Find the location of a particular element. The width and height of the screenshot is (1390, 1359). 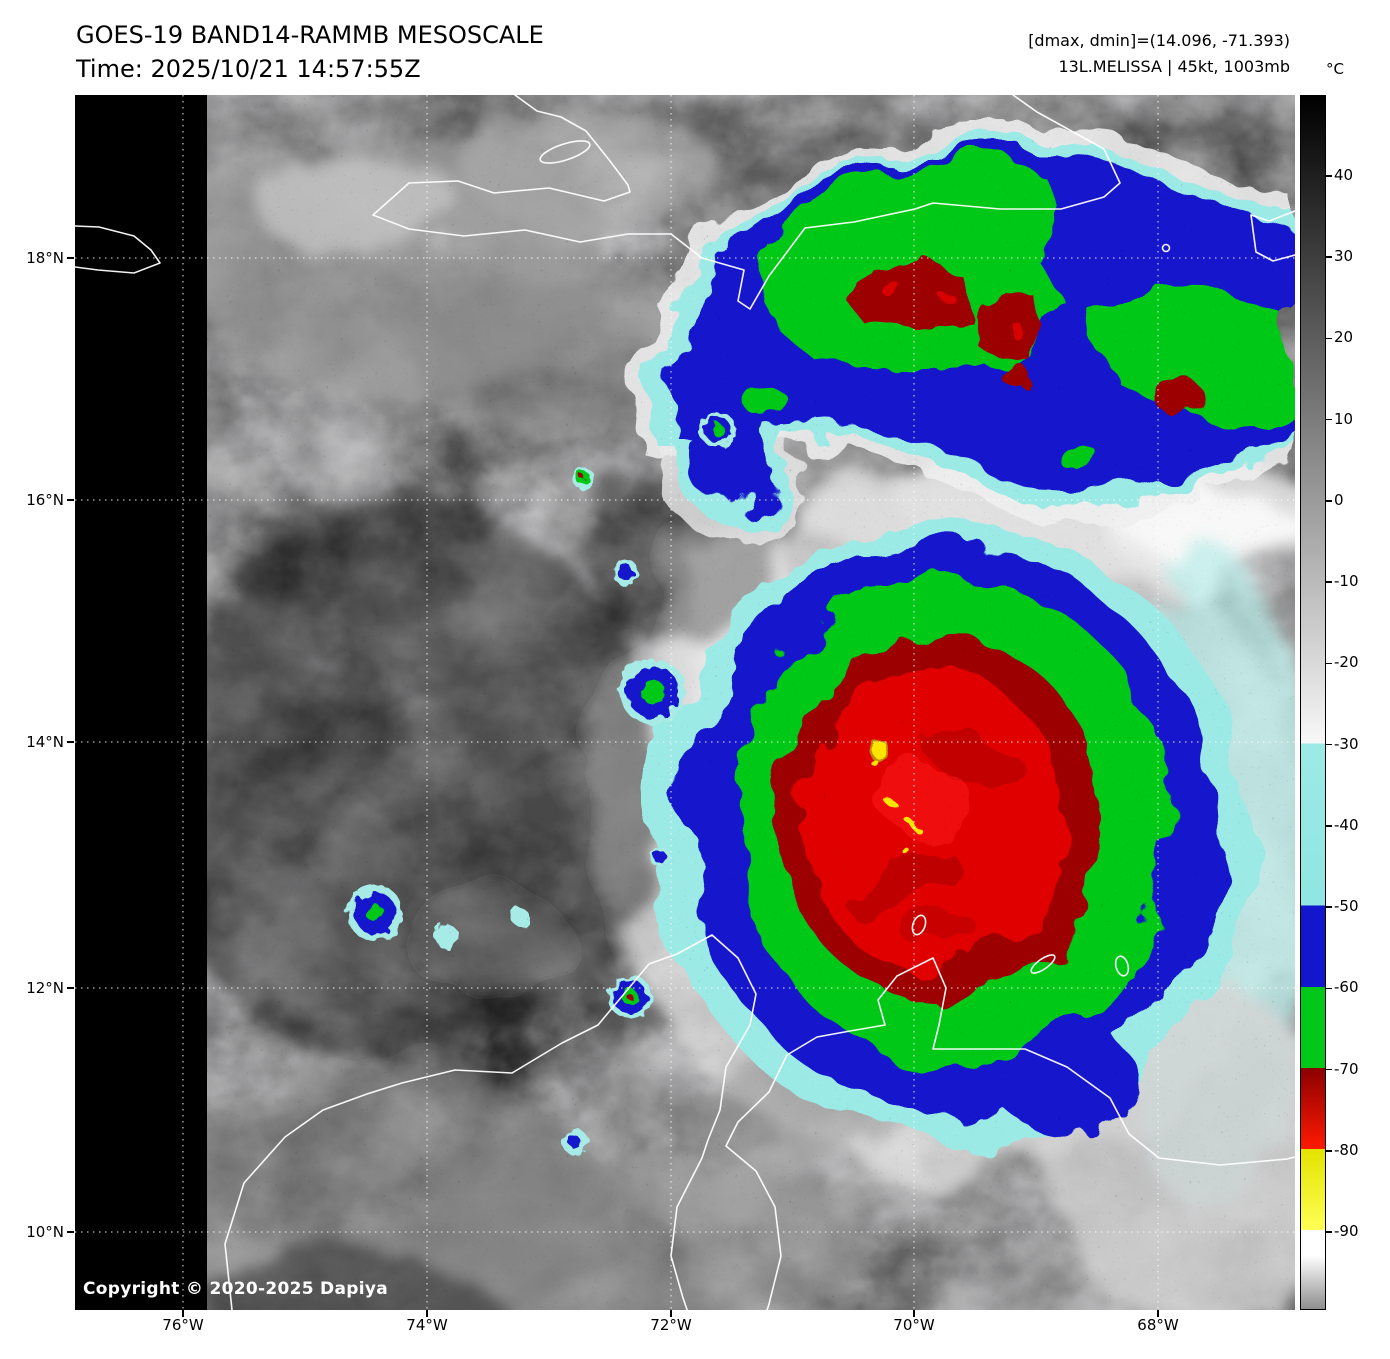

colorbar-tick-label: 30 is located at coordinates (1344, 256).